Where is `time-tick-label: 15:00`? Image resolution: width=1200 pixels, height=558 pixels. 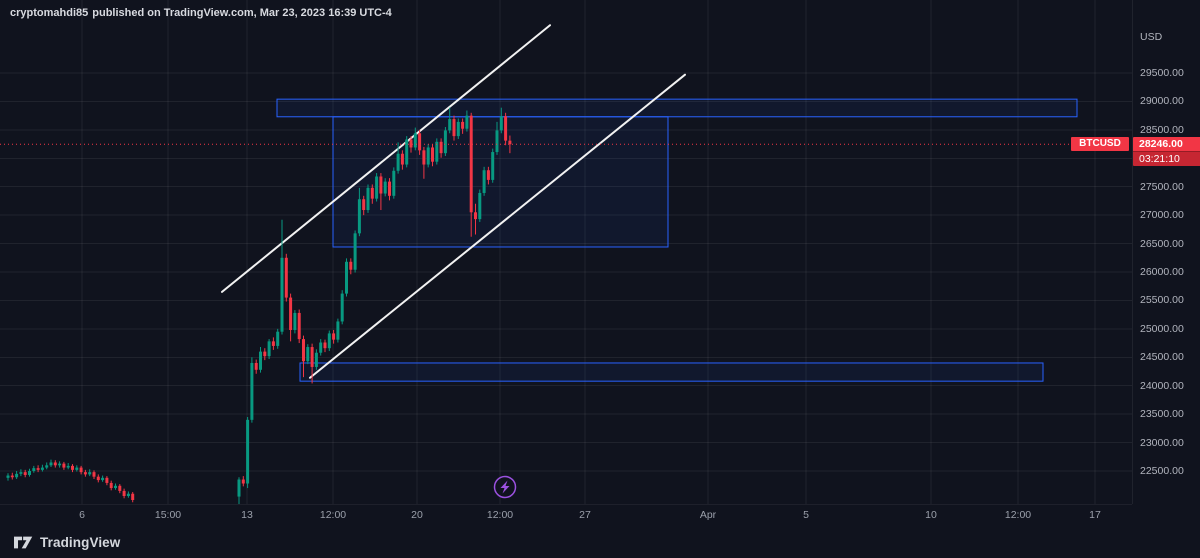
time-tick-label: 15:00 is located at coordinates (168, 515).